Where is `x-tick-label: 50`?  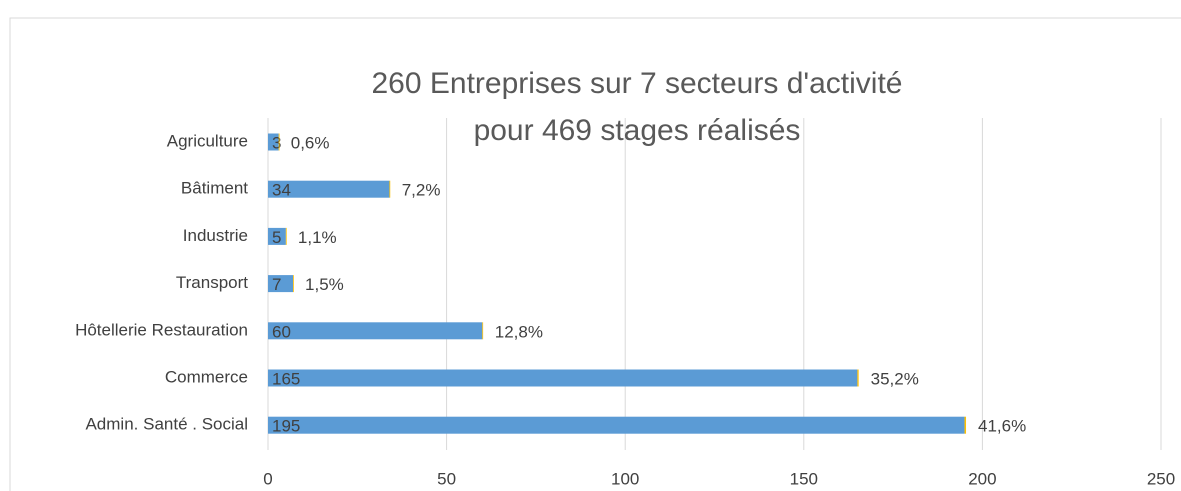 x-tick-label: 50 is located at coordinates (446, 478).